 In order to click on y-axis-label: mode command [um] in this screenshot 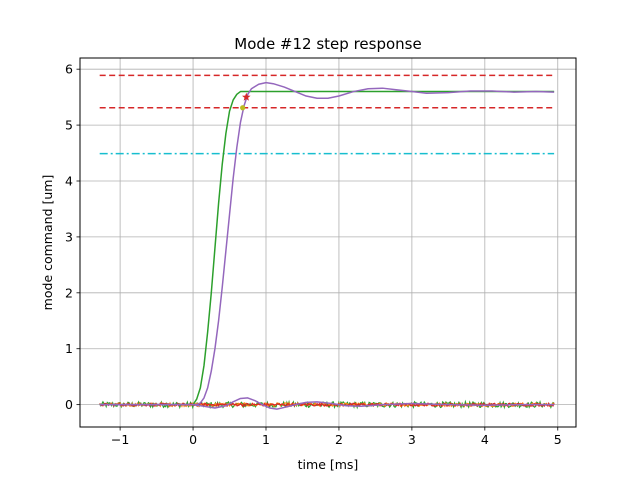, I will do `click(47, 243)`.